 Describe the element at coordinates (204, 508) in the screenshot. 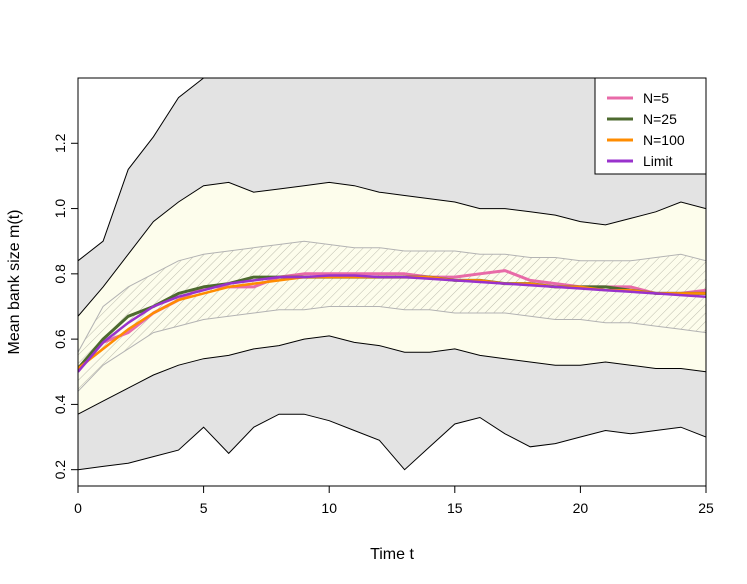

I see `x-tick-label: 5` at that location.